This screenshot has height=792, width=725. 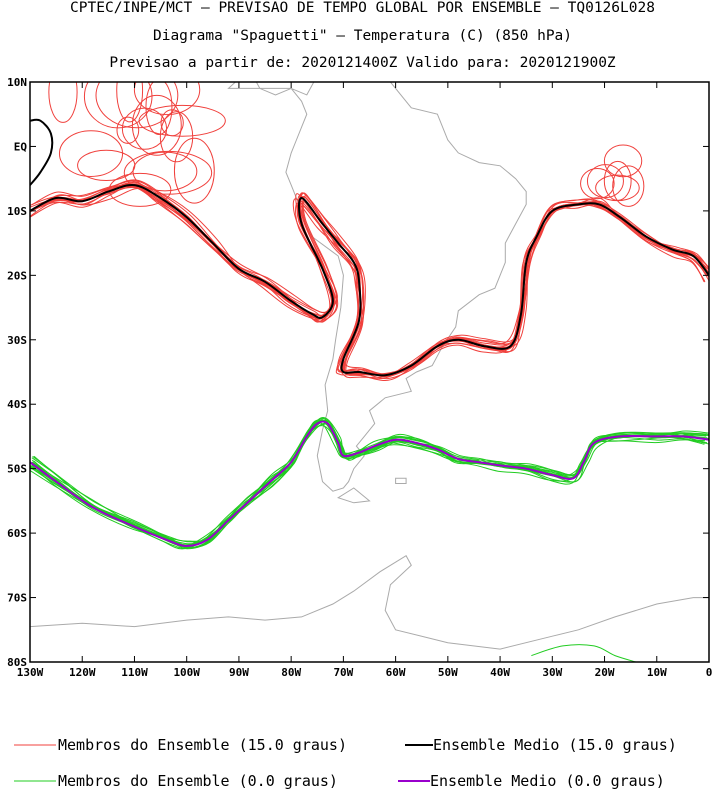 I want to click on y-tick-label: 60S, so click(x=17, y=533).